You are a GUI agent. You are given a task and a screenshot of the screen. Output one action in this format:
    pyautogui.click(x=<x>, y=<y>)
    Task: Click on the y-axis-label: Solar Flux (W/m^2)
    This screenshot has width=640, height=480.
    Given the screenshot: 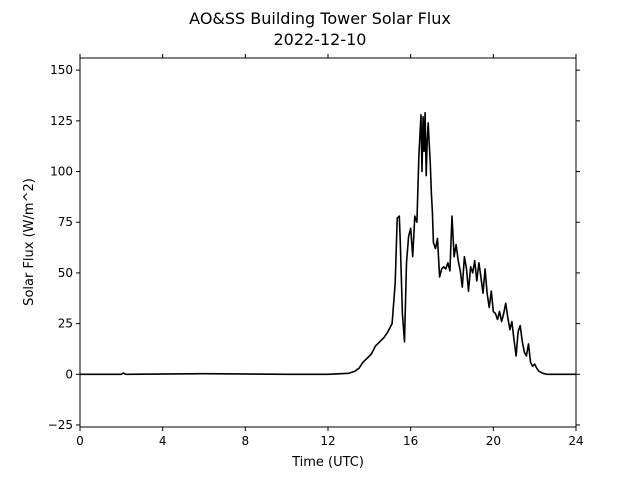 What is the action you would take?
    pyautogui.click(x=29, y=242)
    